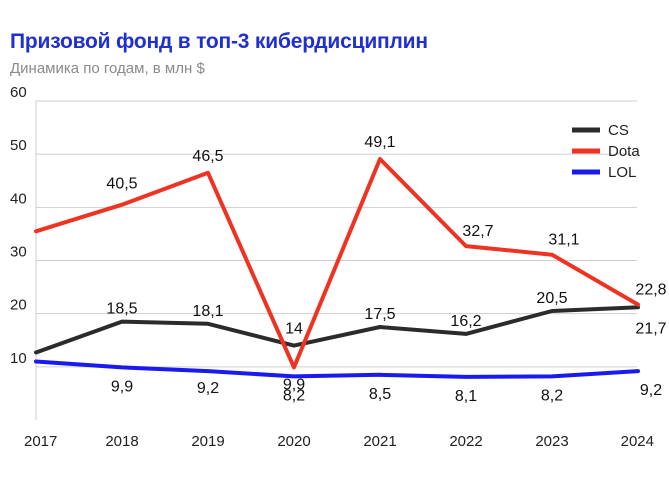 The width and height of the screenshot is (669, 478). What do you see at coordinates (121, 184) in the screenshot?
I see `data-label-dota: 40,5` at bounding box center [121, 184].